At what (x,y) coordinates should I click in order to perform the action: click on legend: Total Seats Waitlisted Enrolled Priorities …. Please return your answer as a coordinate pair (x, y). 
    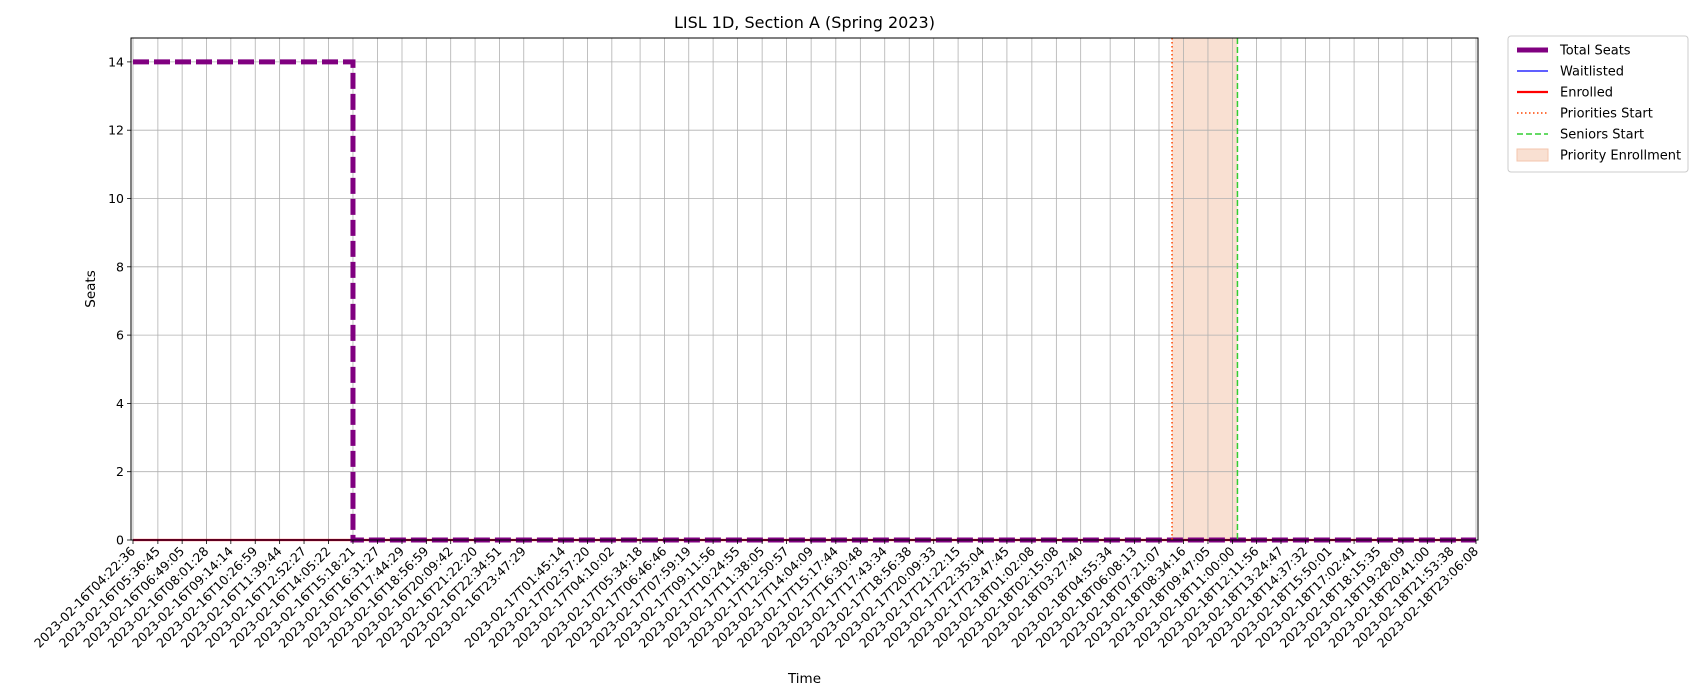
    Looking at the image, I should click on (1598, 104).